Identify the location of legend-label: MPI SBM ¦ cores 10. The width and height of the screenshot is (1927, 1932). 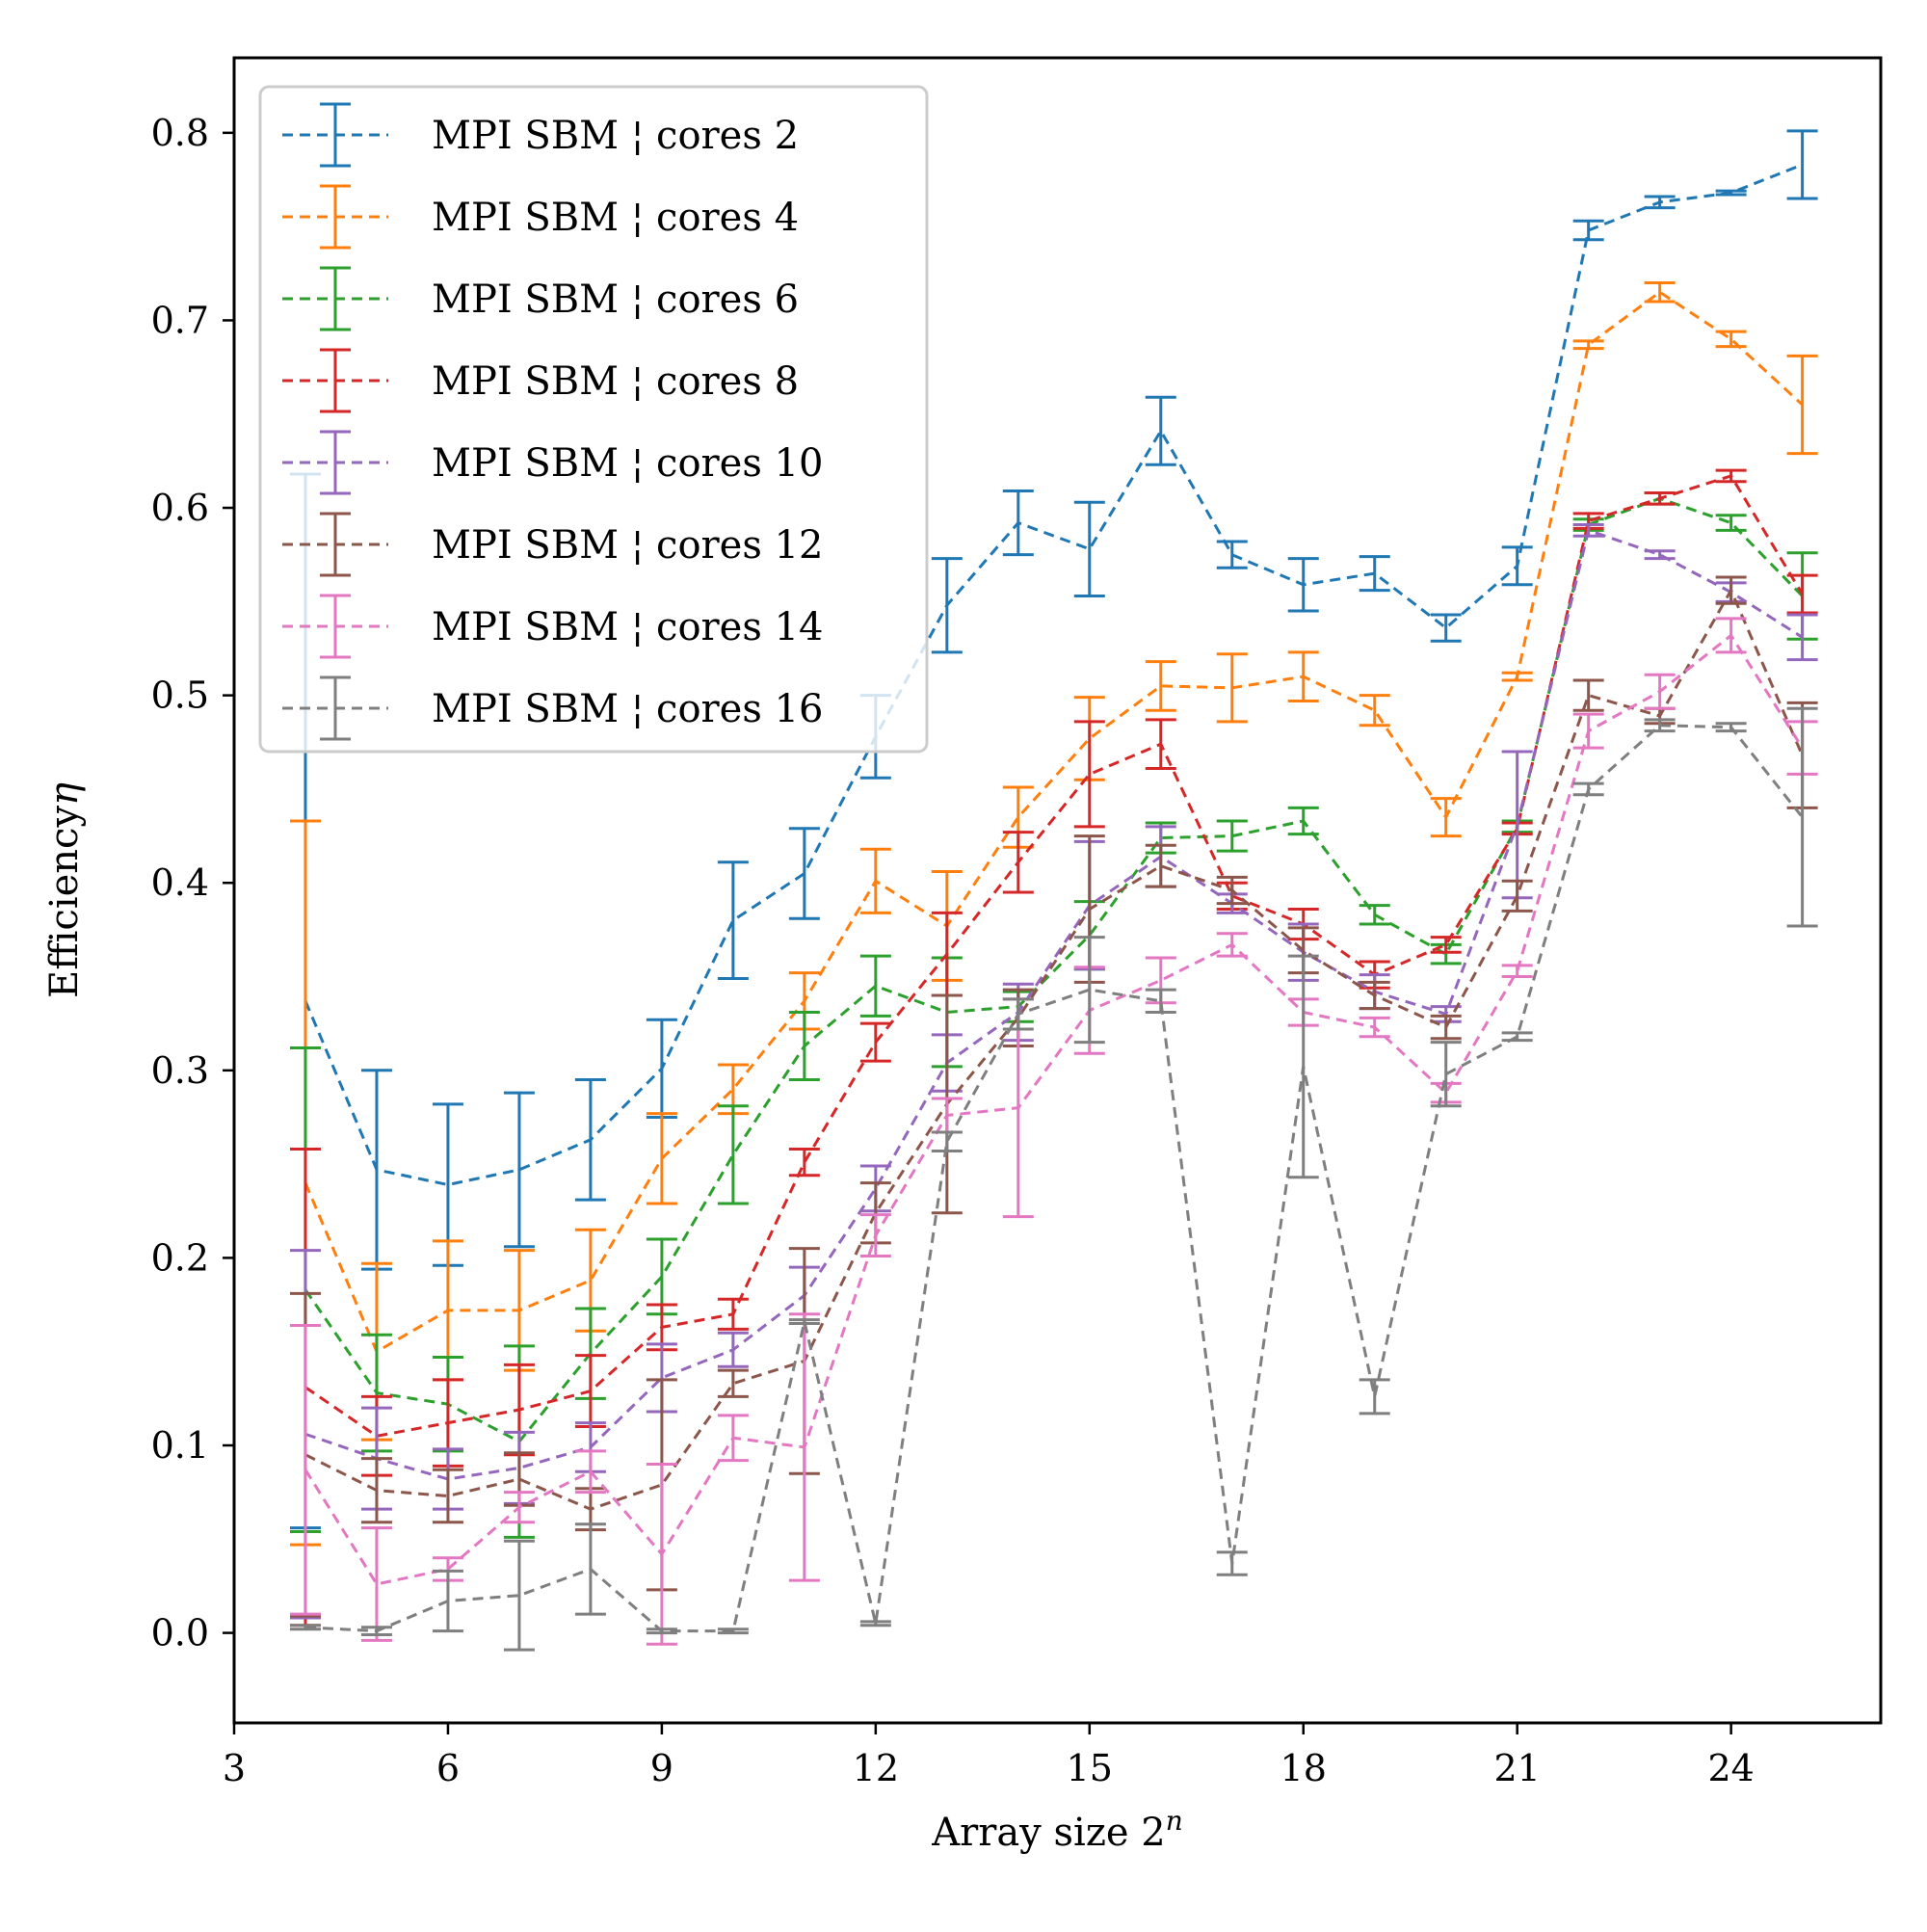
(627, 463).